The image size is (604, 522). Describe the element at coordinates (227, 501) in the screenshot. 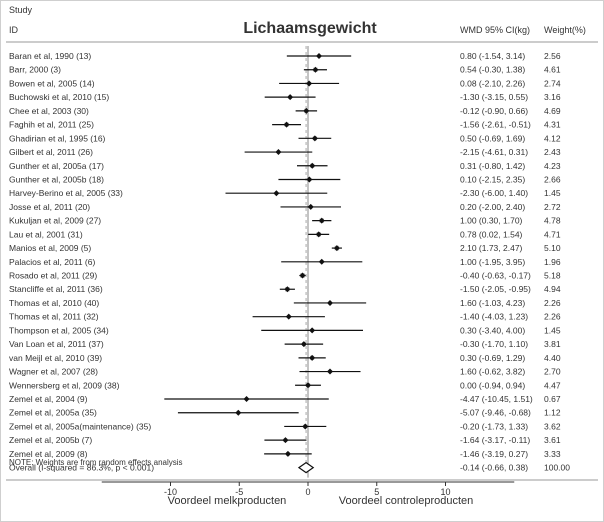

I see `xlabel-left: Voordeel melkproducten` at that location.